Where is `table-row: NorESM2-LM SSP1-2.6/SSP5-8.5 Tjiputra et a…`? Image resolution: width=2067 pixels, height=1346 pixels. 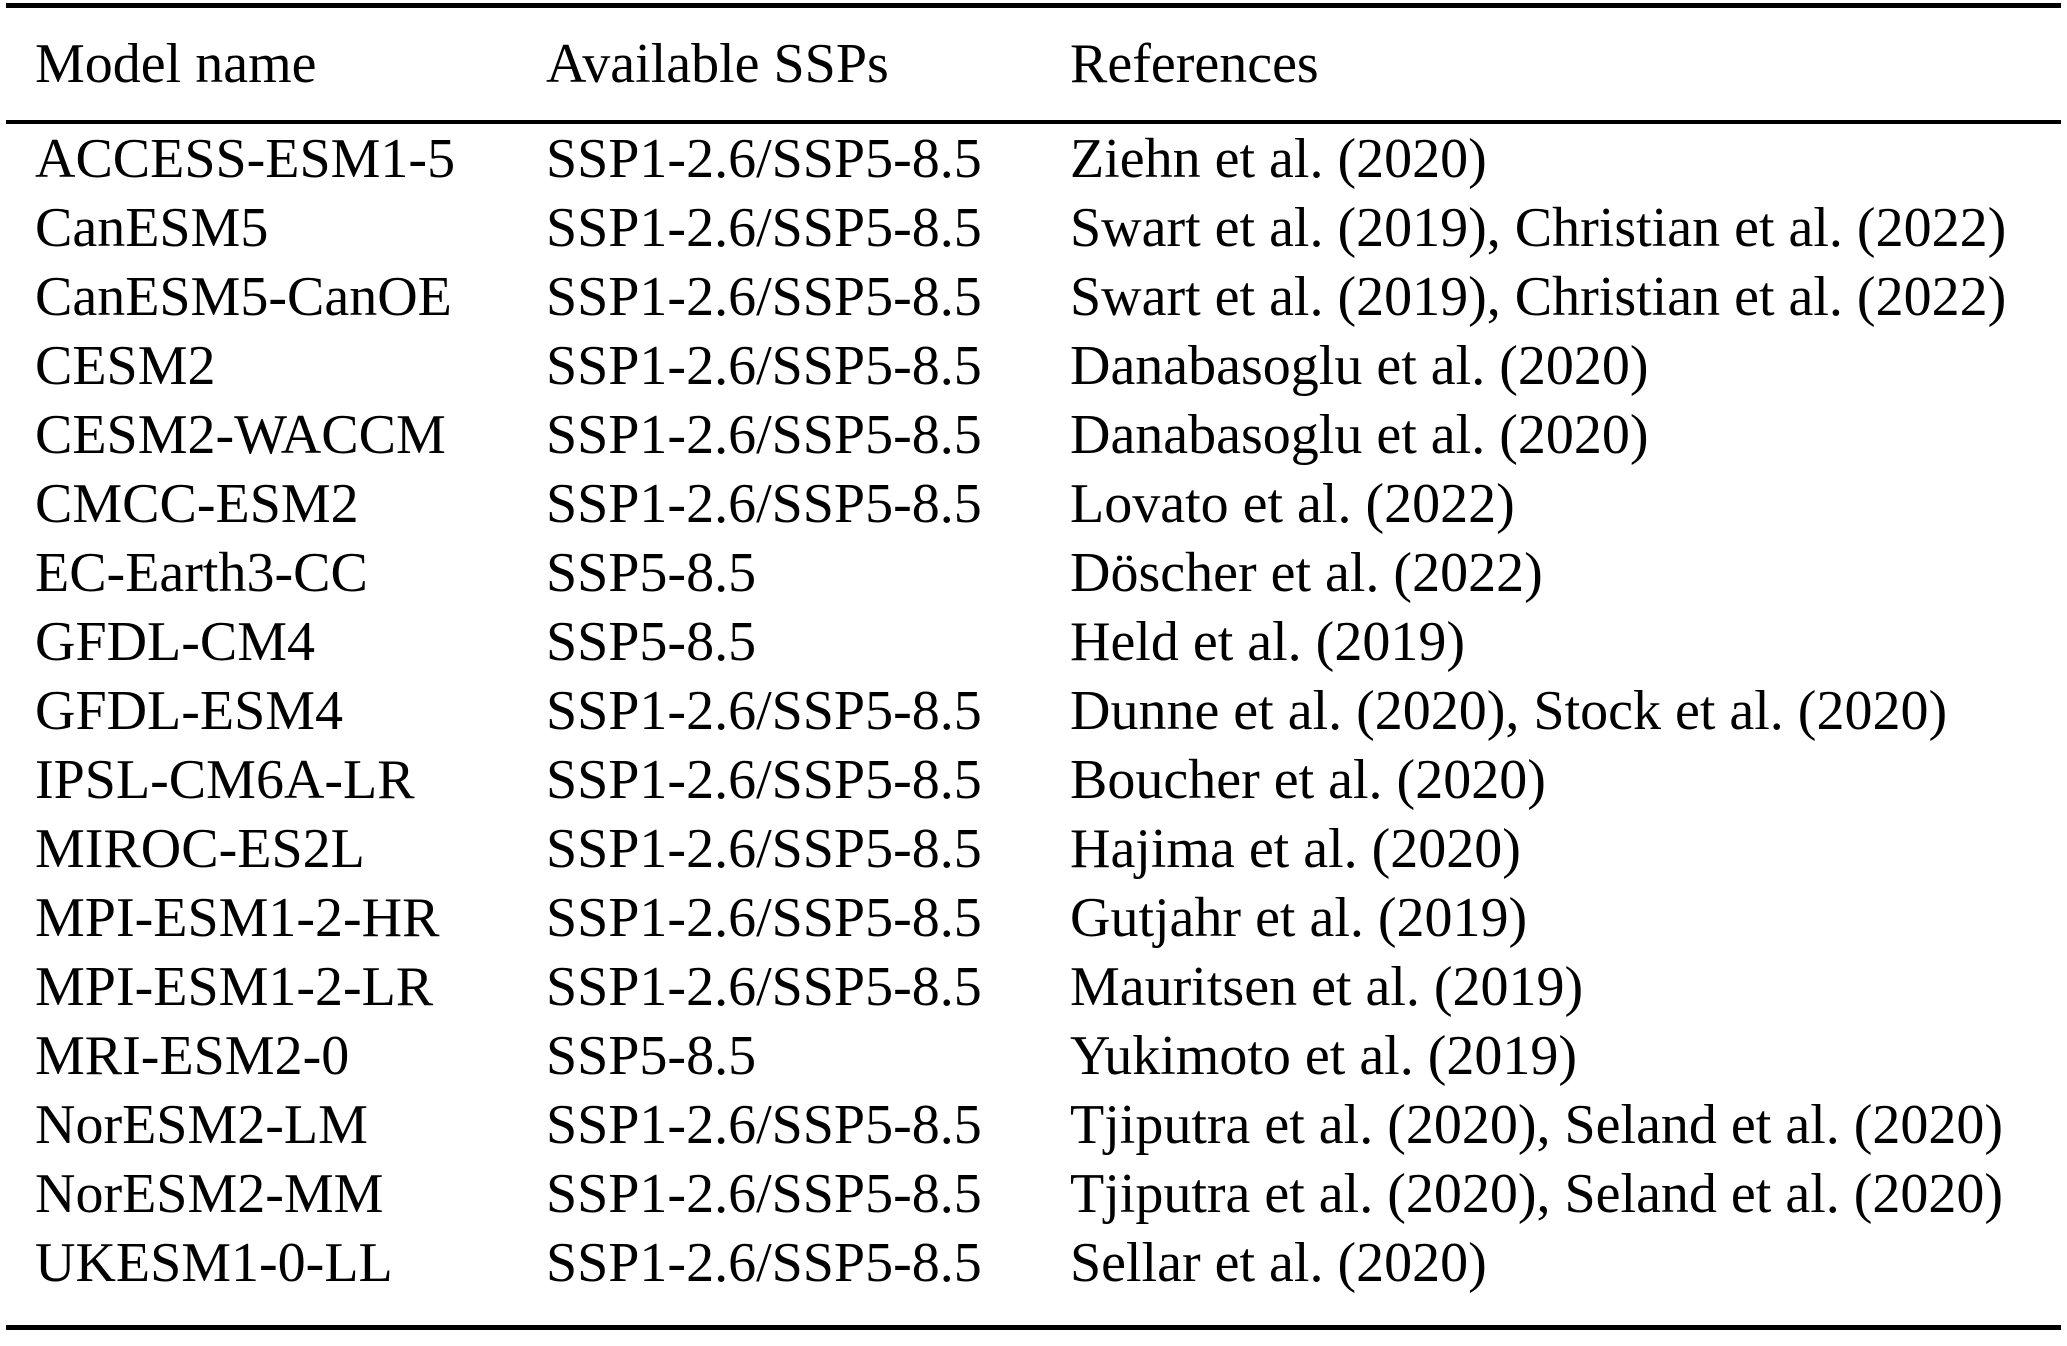
table-row: NorESM2-LM SSP1-2.6/SSP5-8.5 Tjiputra et a… is located at coordinates (1033, 1124).